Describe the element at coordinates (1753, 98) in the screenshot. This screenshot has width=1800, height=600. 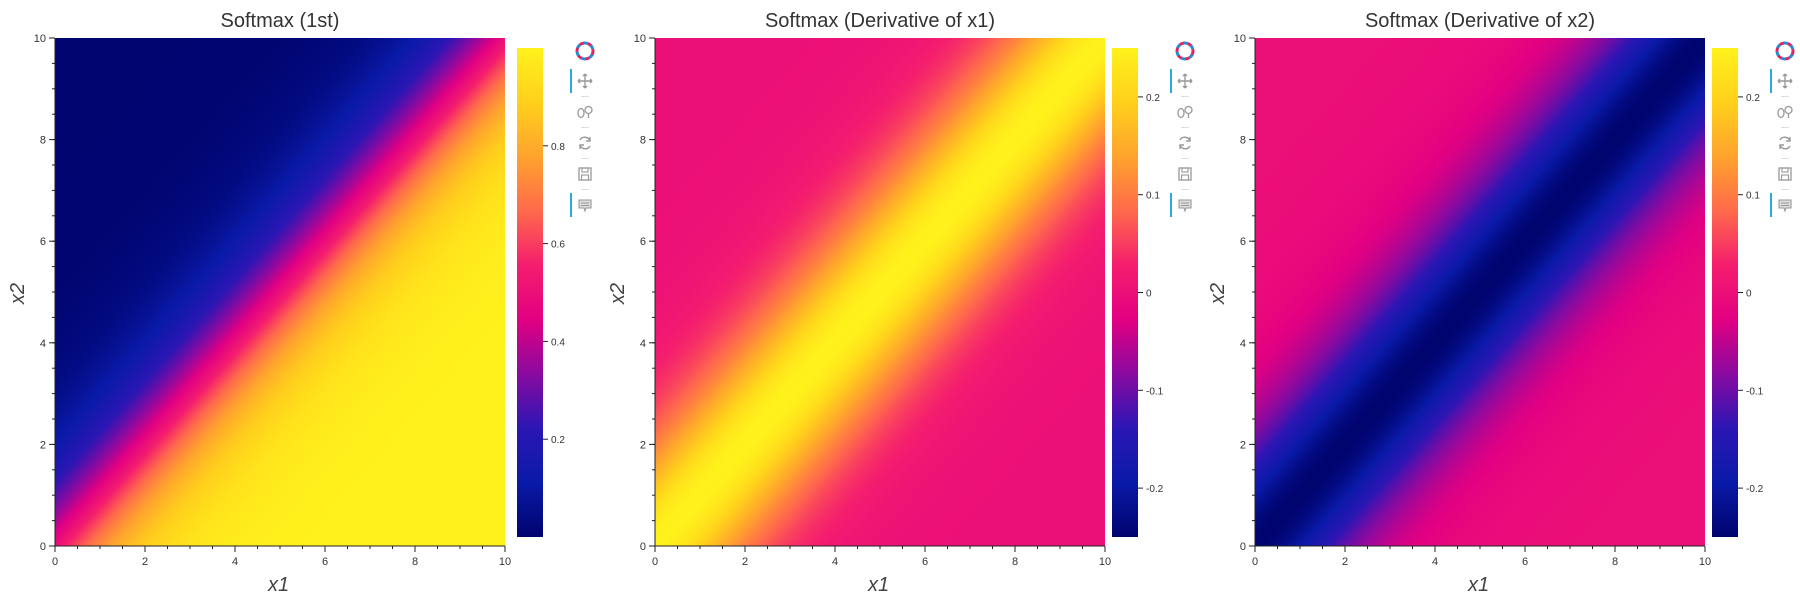
I see `colorbar-tick-label: 0.2` at that location.